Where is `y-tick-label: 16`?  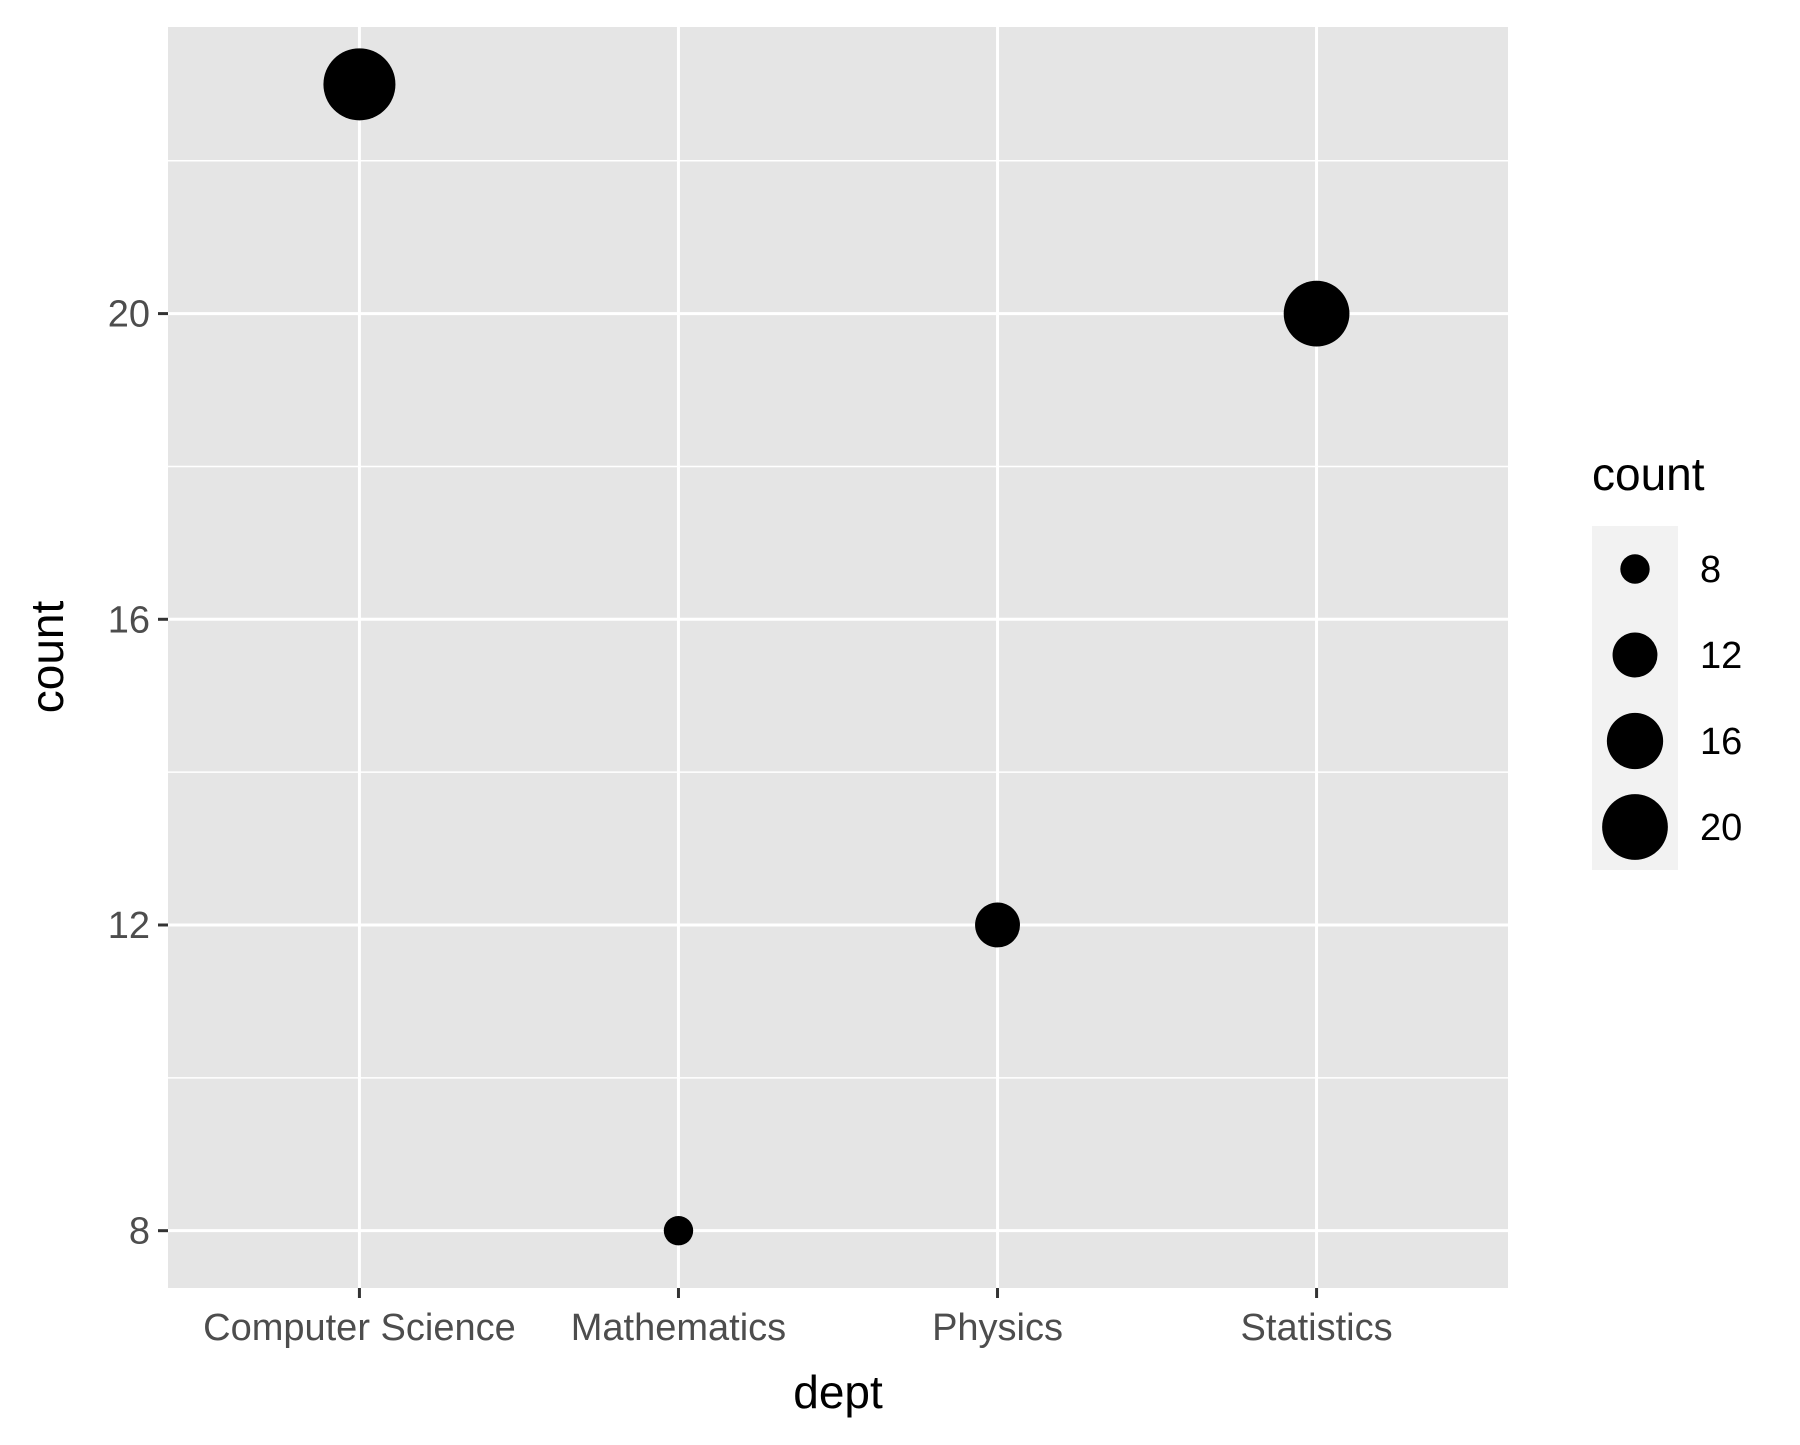
y-tick-label: 16 is located at coordinates (129, 620).